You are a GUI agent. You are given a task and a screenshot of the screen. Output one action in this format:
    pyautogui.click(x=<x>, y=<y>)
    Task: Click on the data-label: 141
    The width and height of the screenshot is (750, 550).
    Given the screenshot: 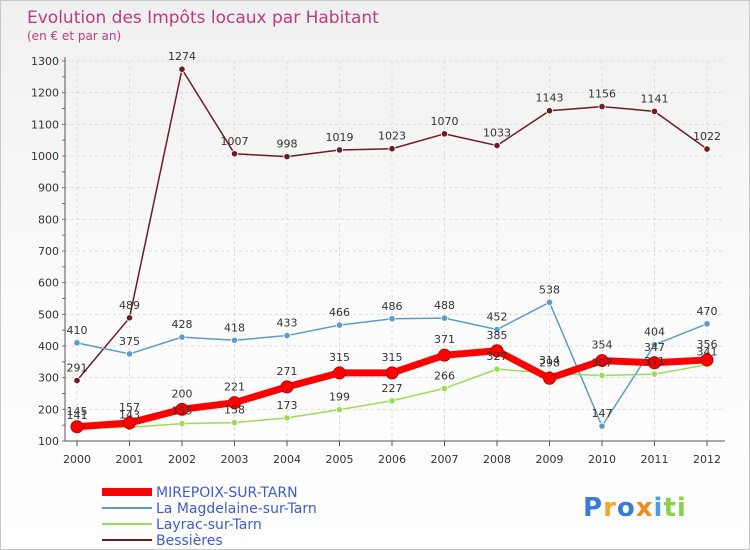 What is the action you would take?
    pyautogui.click(x=77, y=415)
    